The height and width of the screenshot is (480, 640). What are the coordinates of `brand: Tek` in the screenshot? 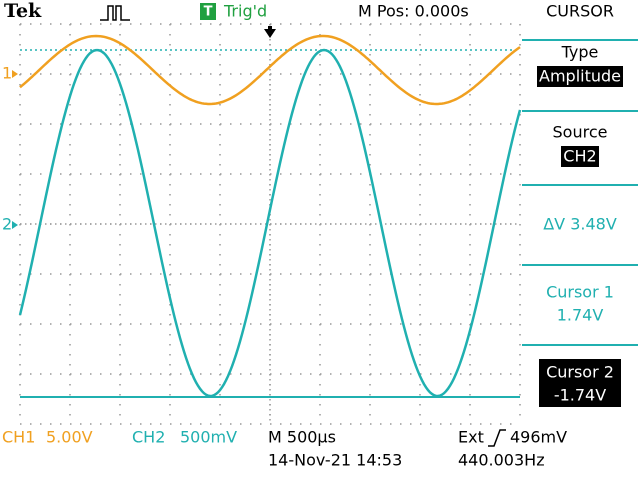 It's located at (23, 11).